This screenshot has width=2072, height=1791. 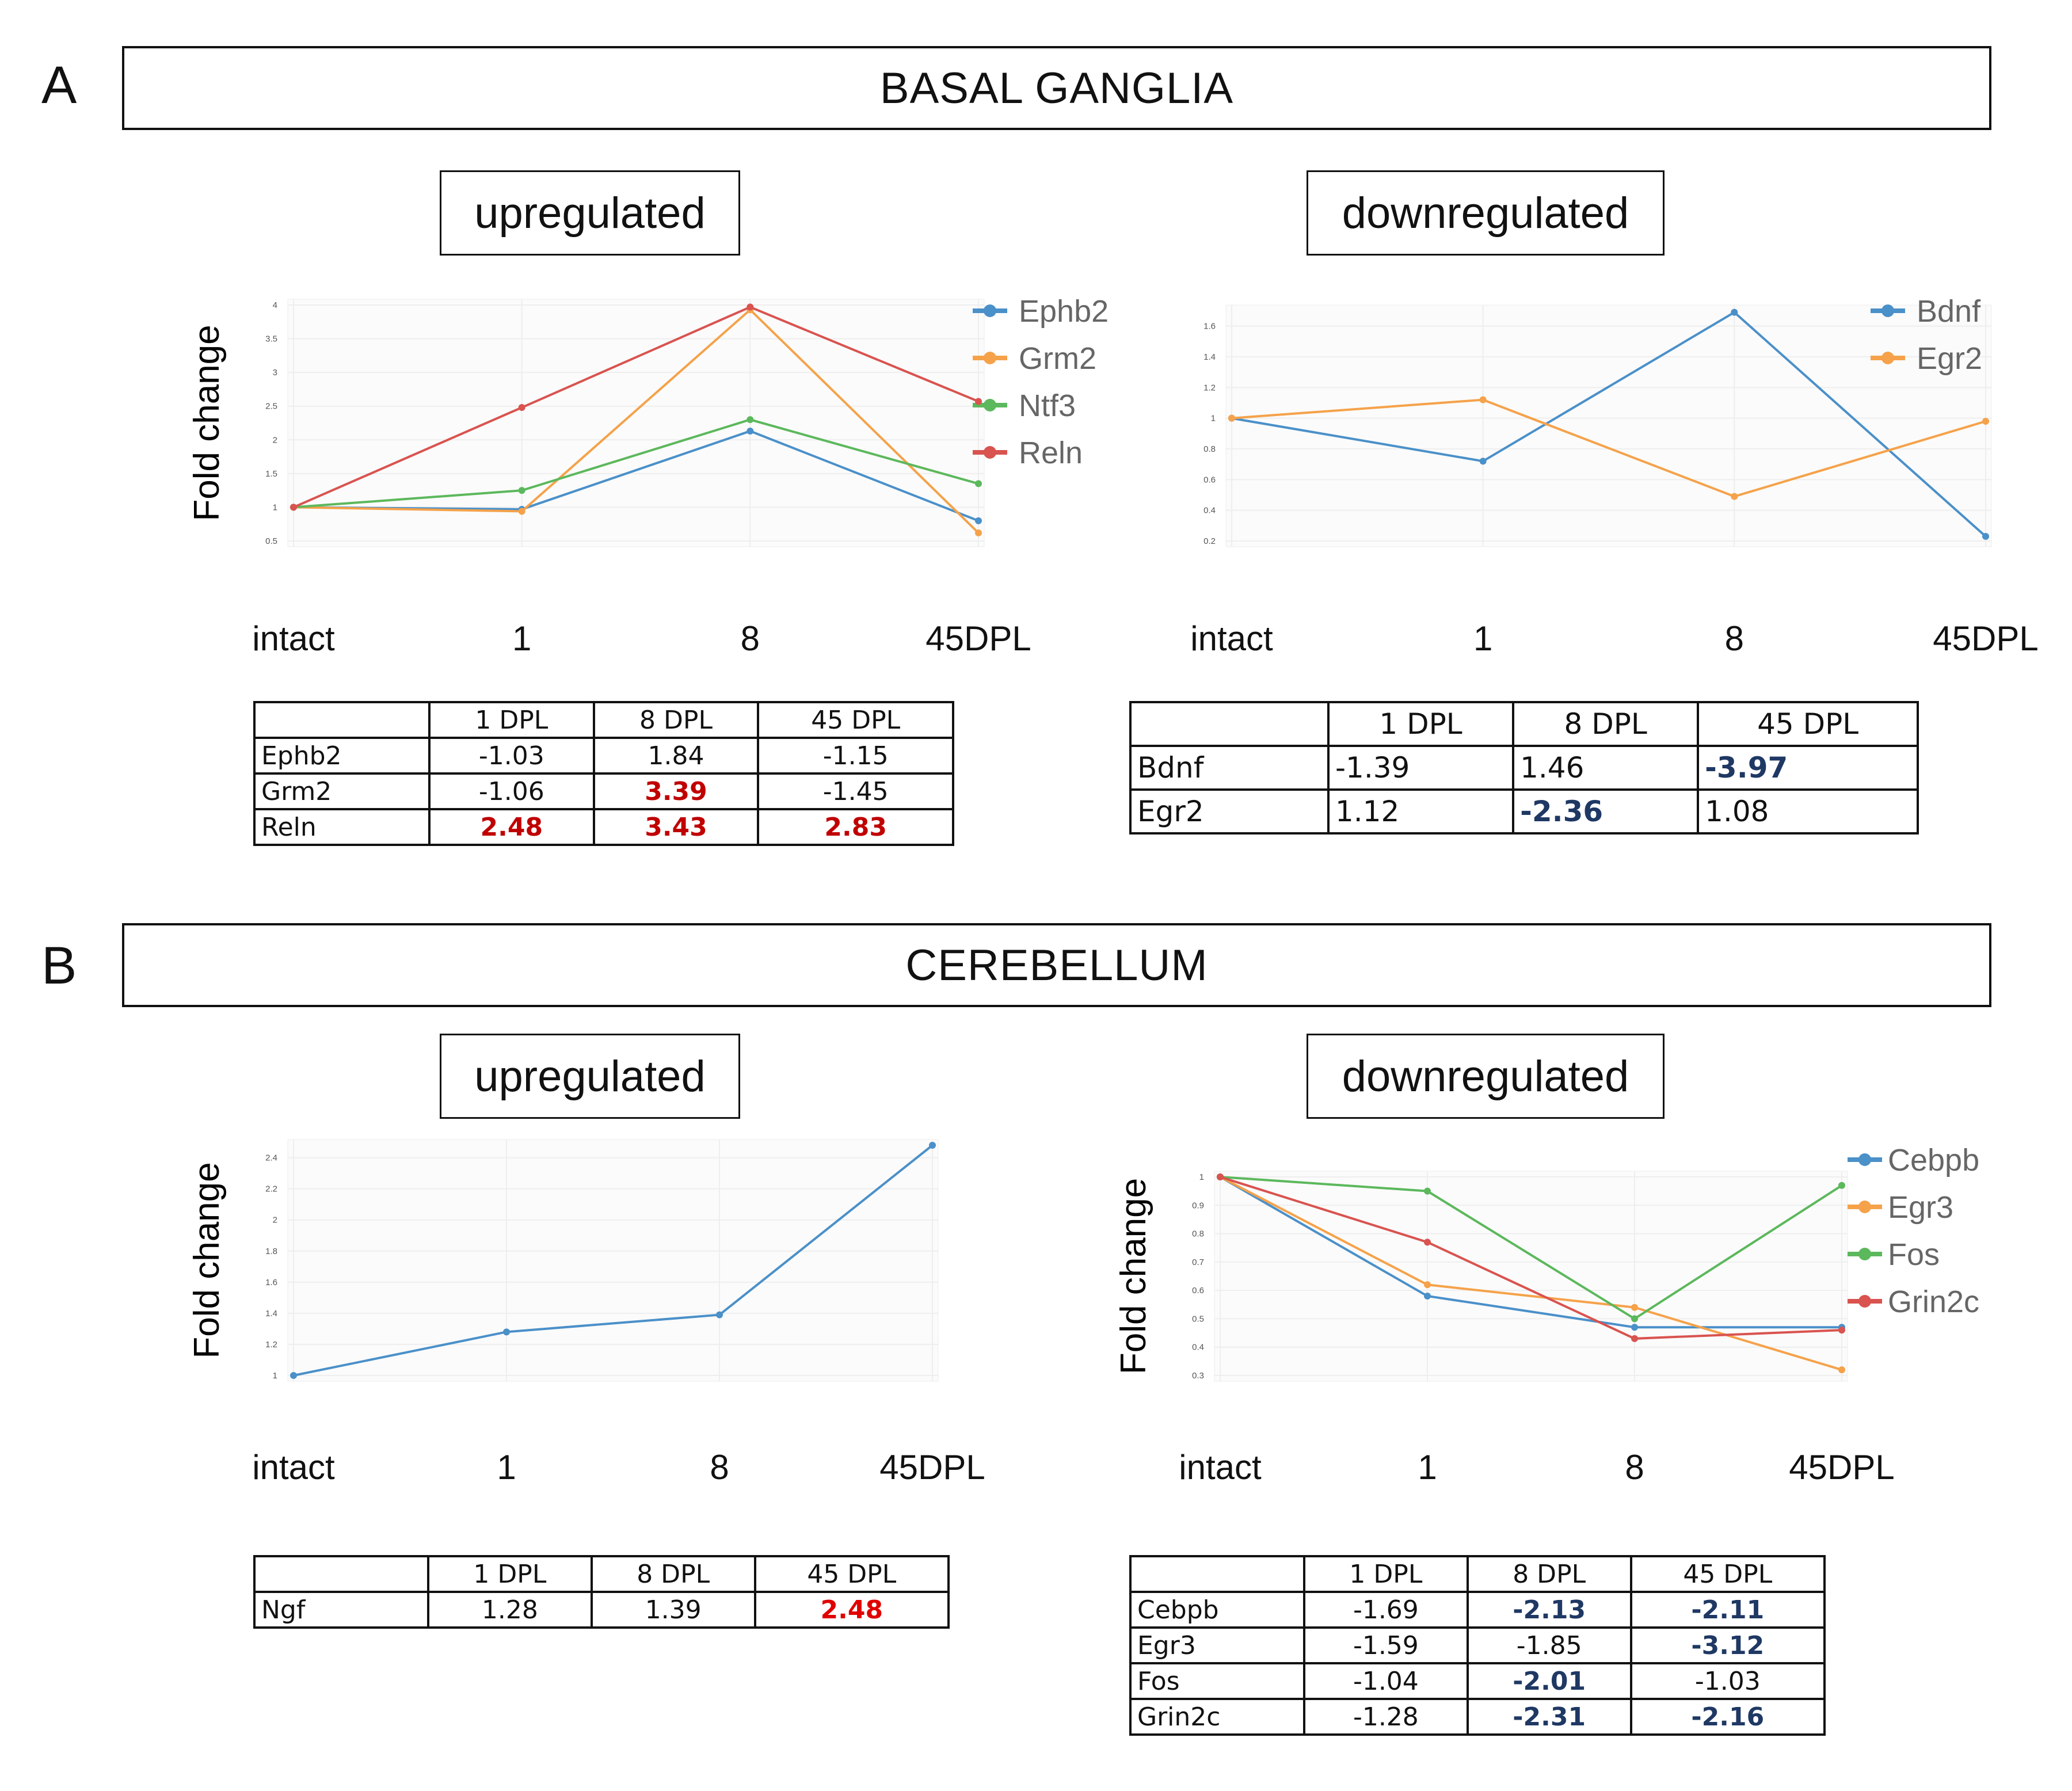 I want to click on cb-up-table: 1 DPL 8 DPL 45 DPL Ngf 1.28 1.39 2.48, so click(x=601, y=1592).